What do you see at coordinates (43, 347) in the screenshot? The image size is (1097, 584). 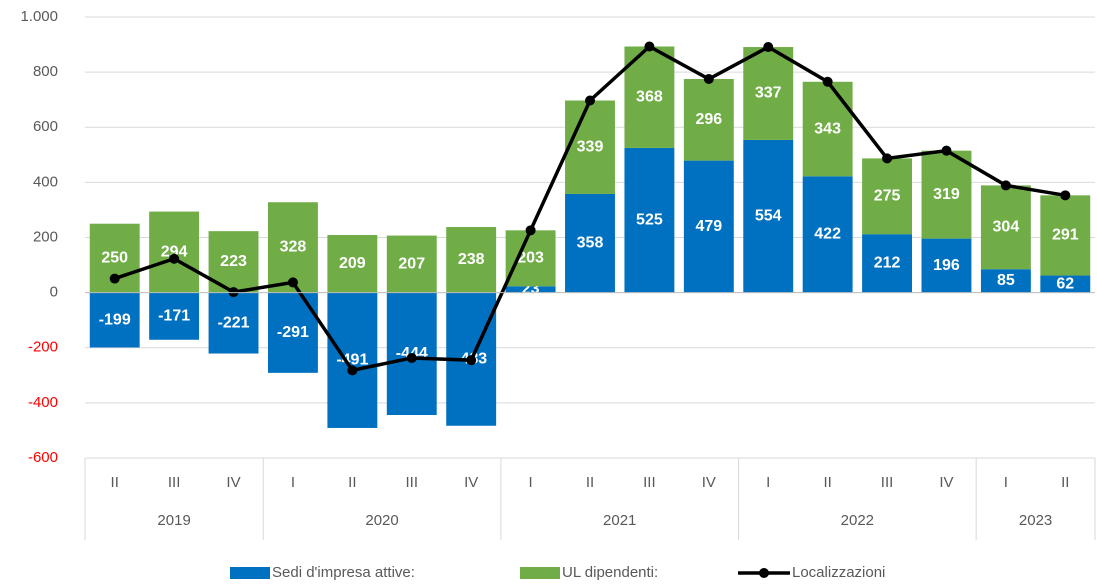 I see `y-tick-label: -200` at bounding box center [43, 347].